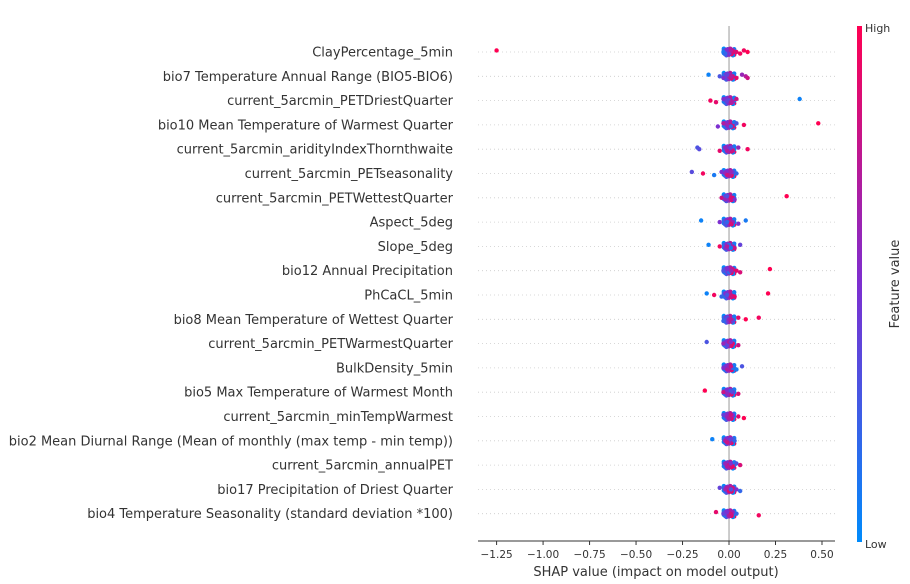 The width and height of the screenshot is (910, 584). I want to click on x-tick-label: −1.25, so click(497, 555).